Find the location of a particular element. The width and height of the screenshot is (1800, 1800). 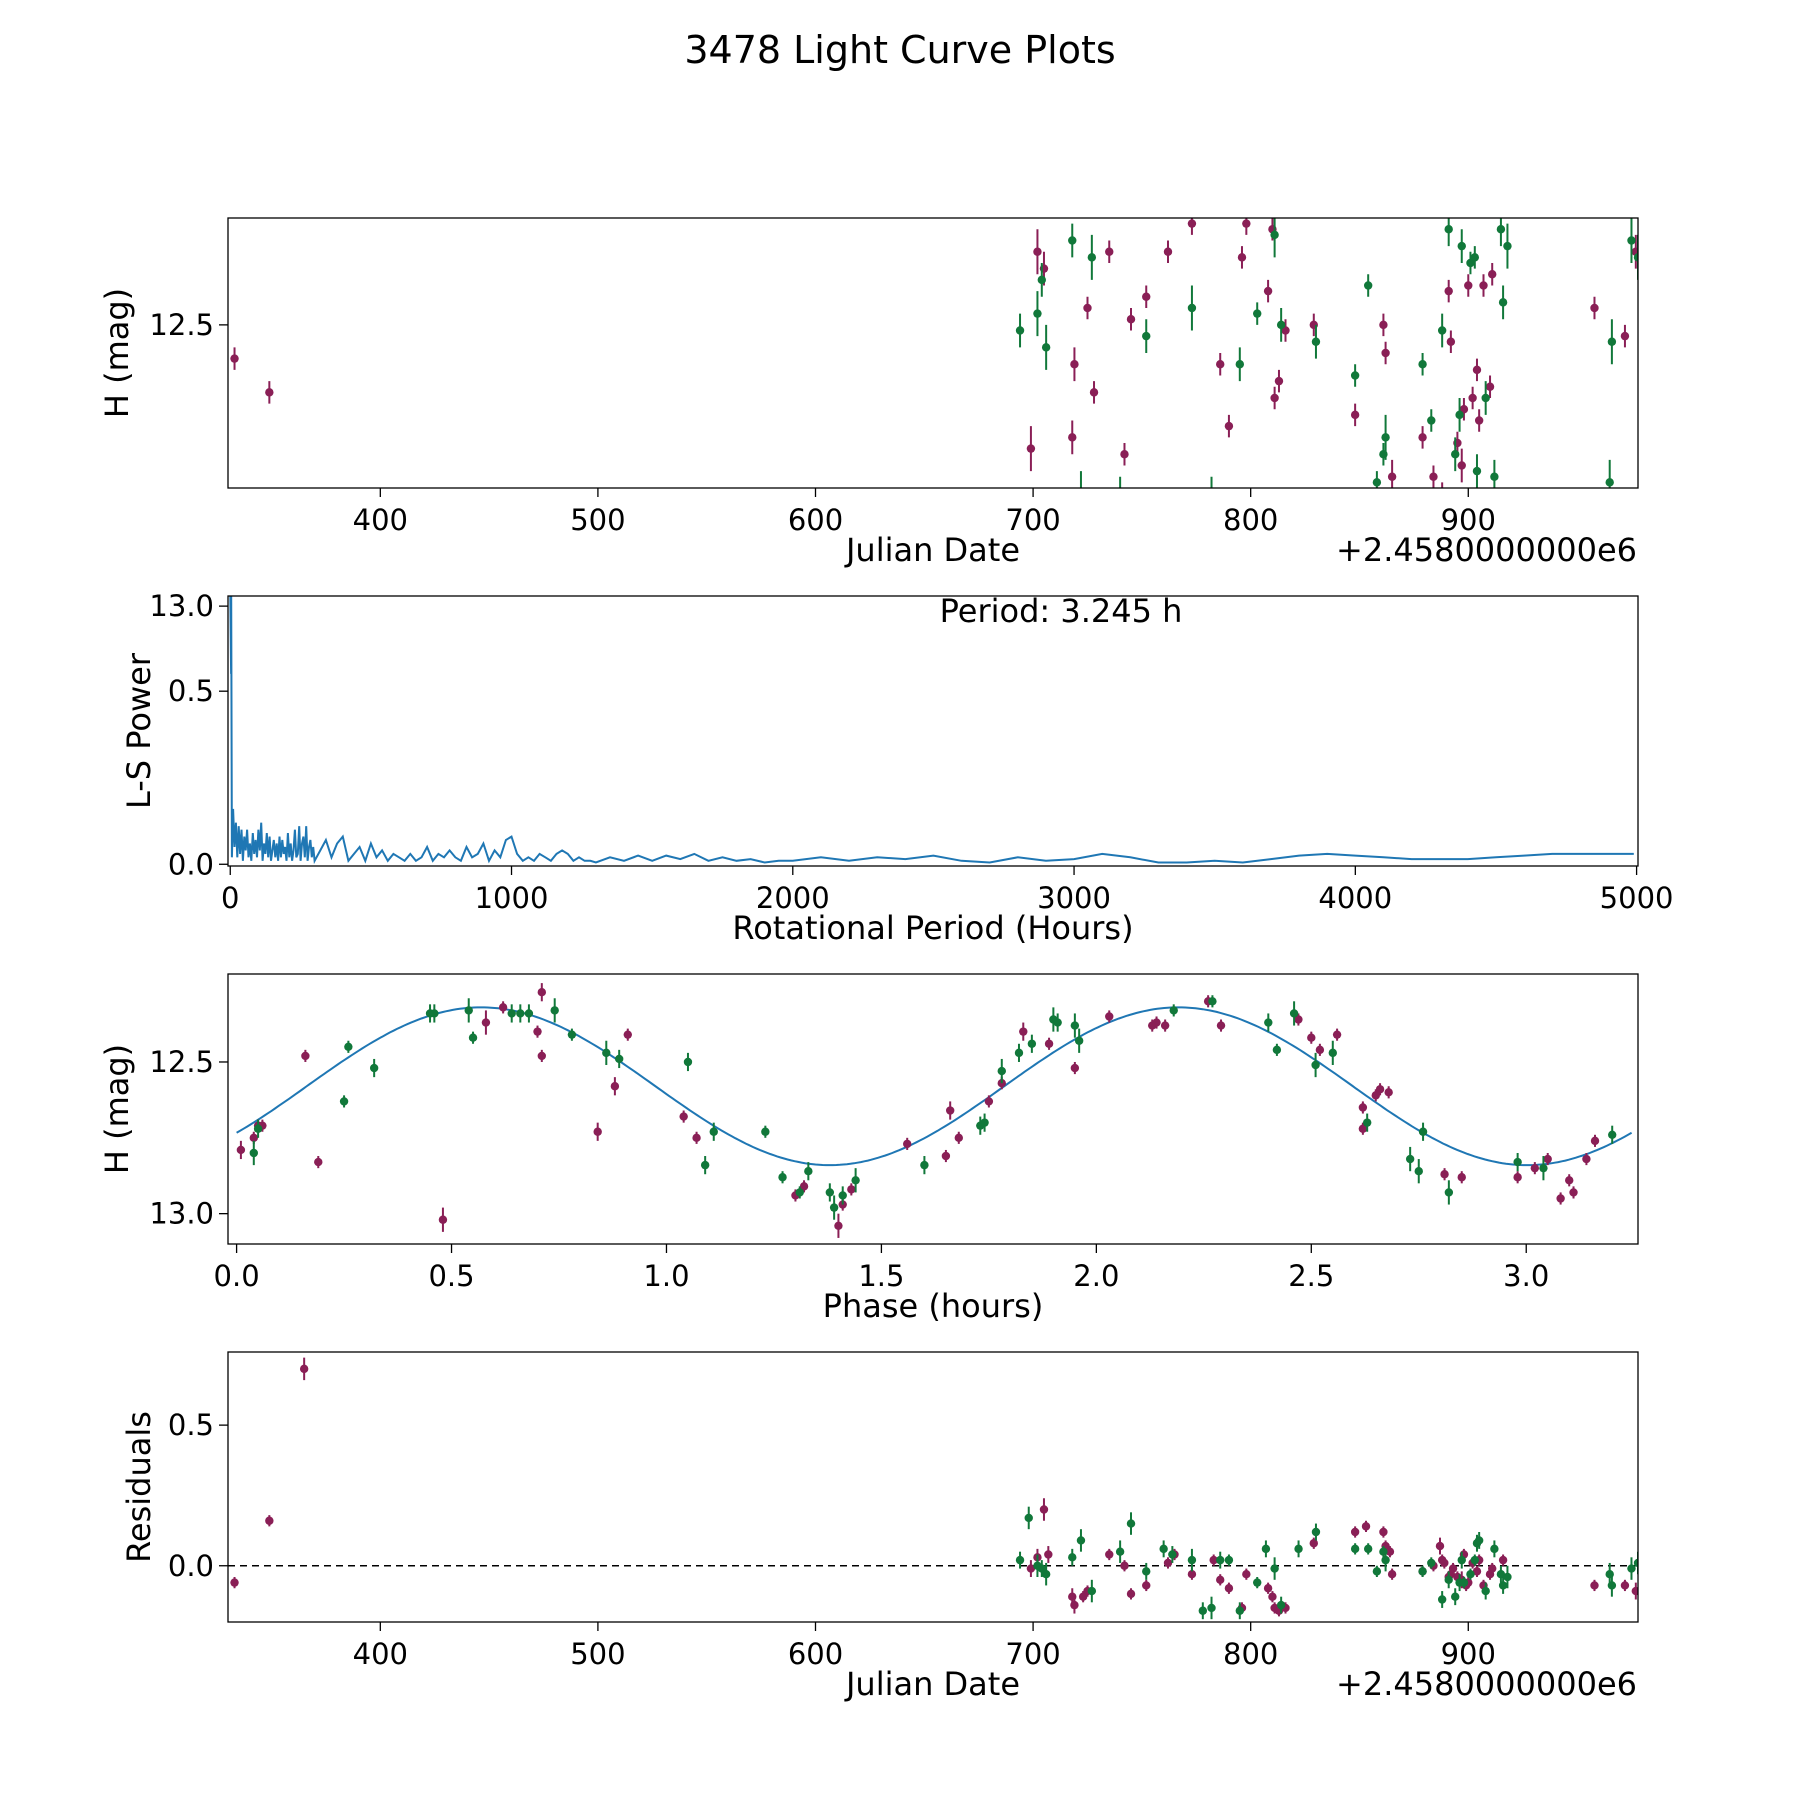

residuals-marks is located at coordinates (933, 1488).